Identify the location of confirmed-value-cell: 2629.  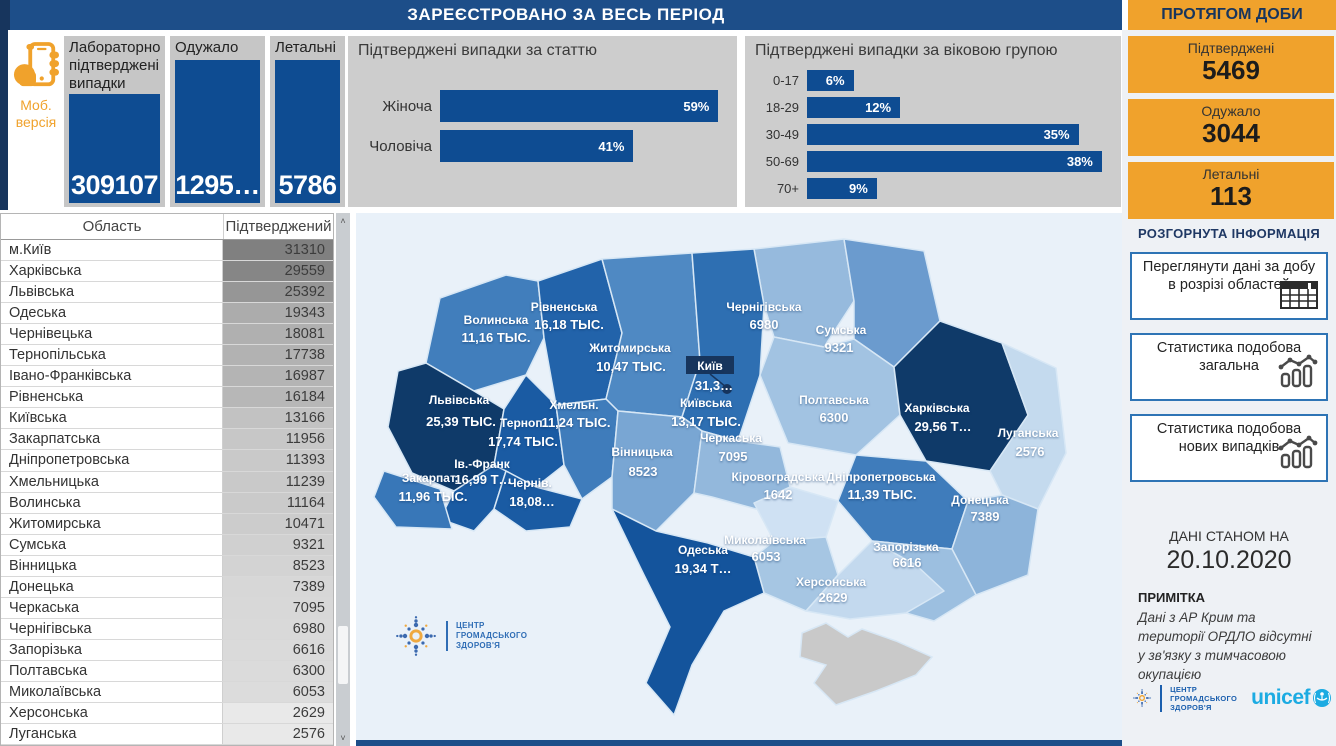
(278, 713).